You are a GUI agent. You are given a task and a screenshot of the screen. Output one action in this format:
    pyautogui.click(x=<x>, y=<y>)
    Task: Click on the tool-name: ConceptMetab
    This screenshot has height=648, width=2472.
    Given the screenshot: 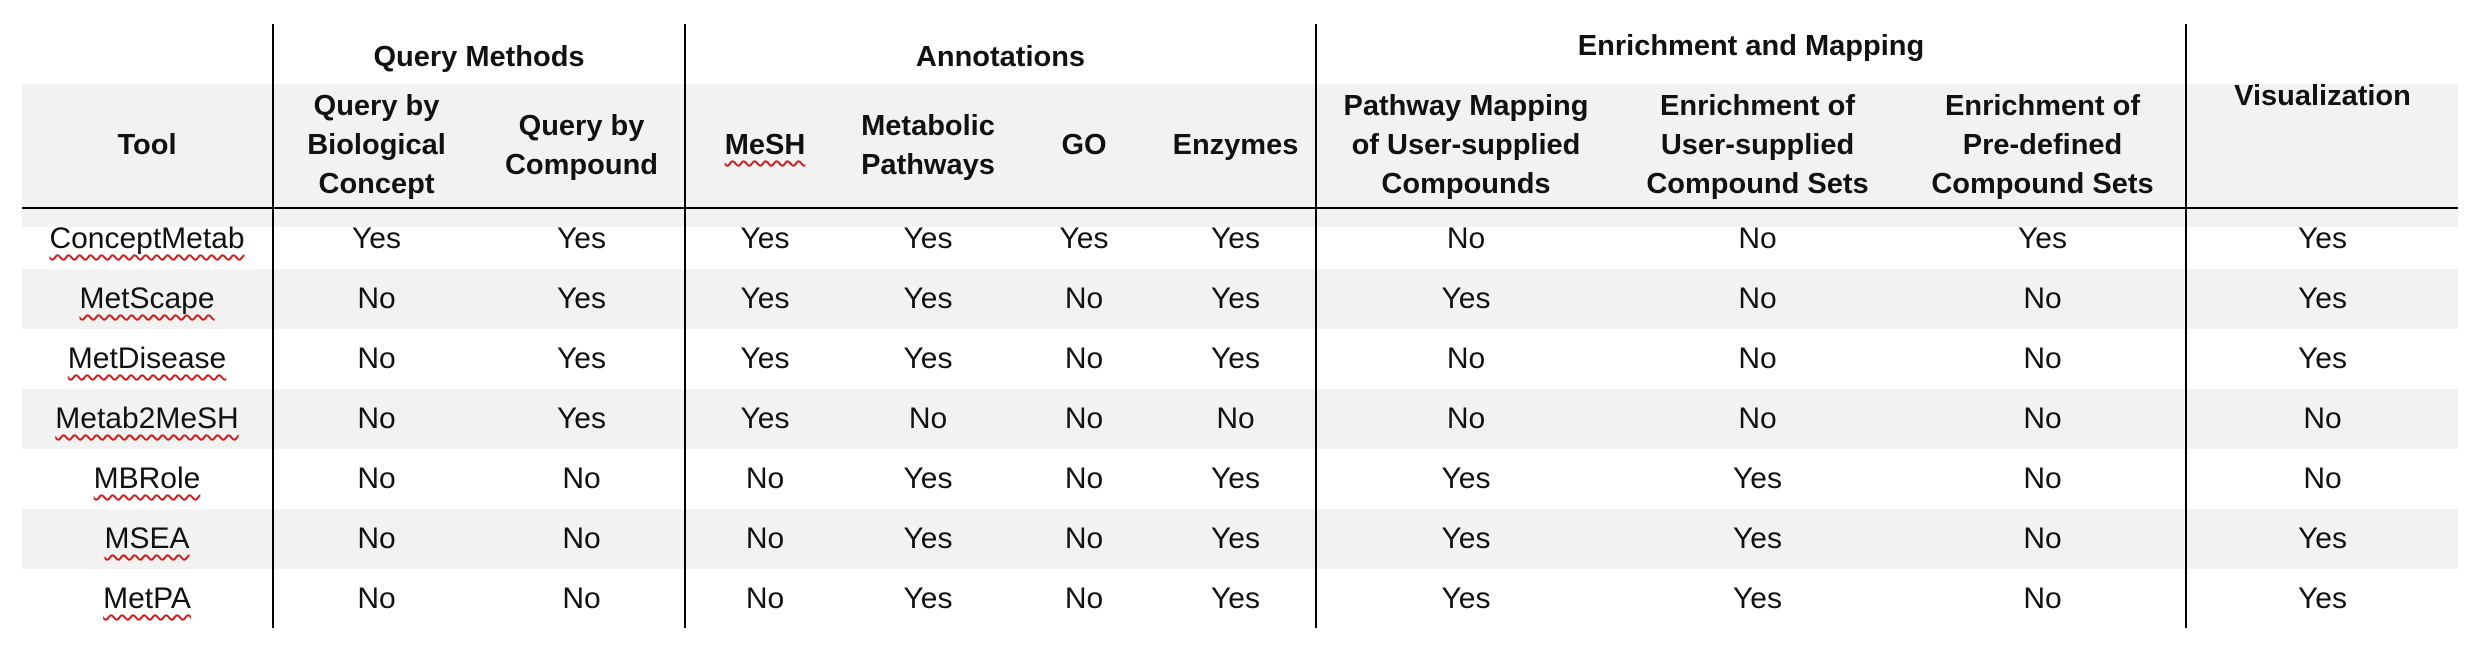 What is the action you would take?
    pyautogui.click(x=147, y=238)
    